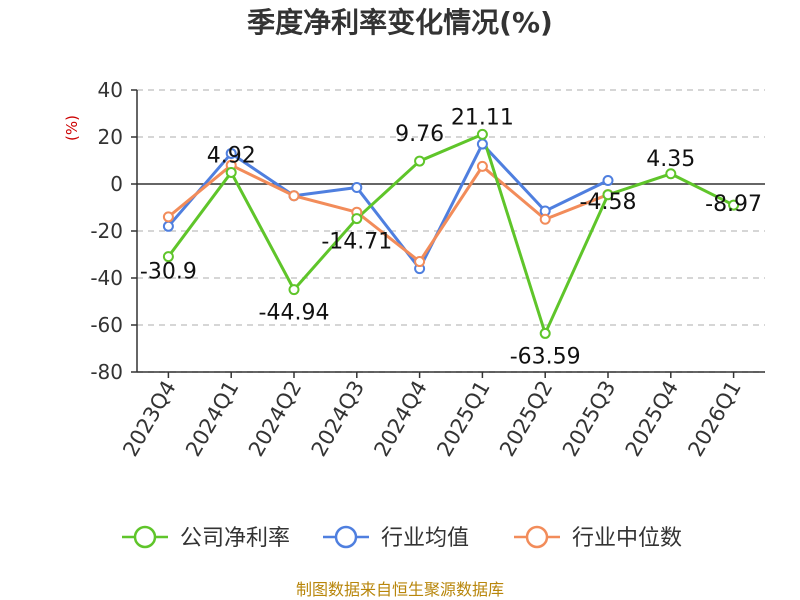  What do you see at coordinates (72, 128) in the screenshot?
I see `y-unit-label: (%)` at bounding box center [72, 128].